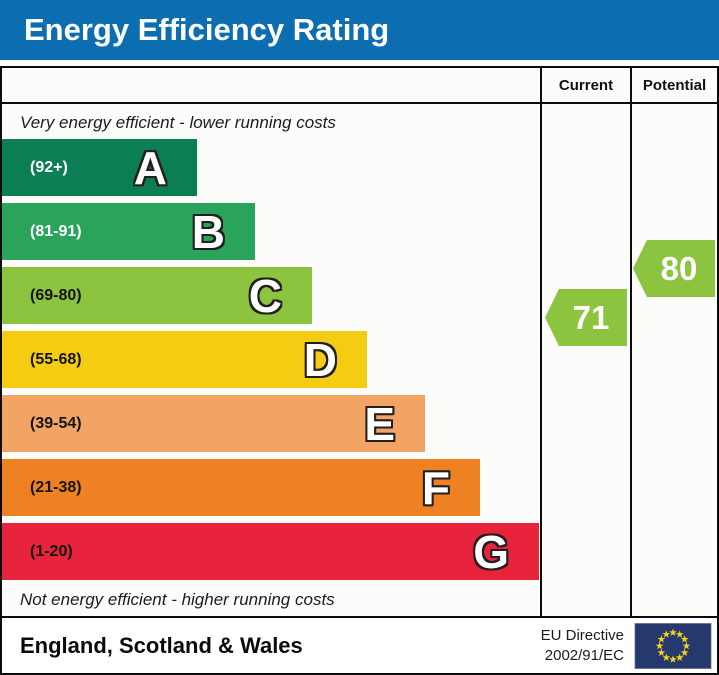 This screenshot has height=675, width=719. What do you see at coordinates (99, 167) in the screenshot?
I see `band-row-A: (92+) A` at bounding box center [99, 167].